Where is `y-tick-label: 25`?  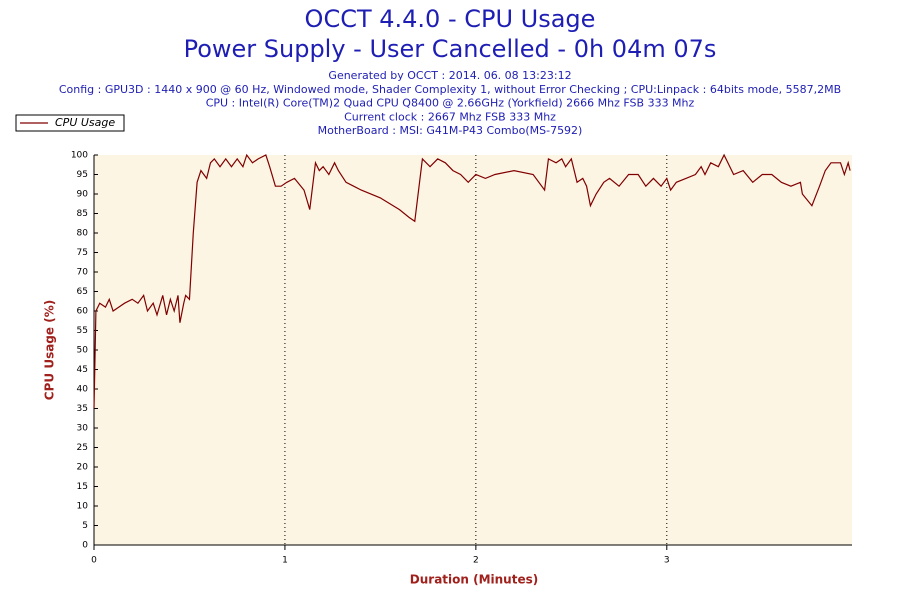
y-tick-label: 25 is located at coordinates (82, 448).